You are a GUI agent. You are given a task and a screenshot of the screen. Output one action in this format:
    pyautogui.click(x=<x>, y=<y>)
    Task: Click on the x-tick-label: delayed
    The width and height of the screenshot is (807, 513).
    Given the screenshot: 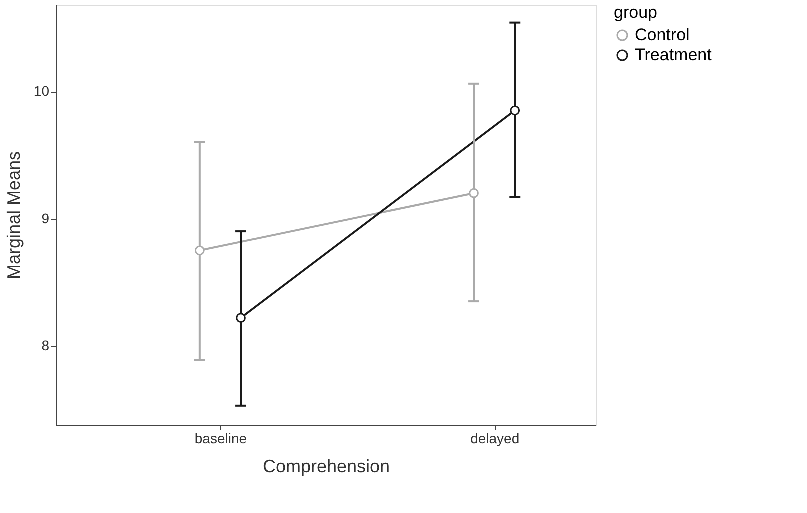 What is the action you would take?
    pyautogui.click(x=495, y=438)
    